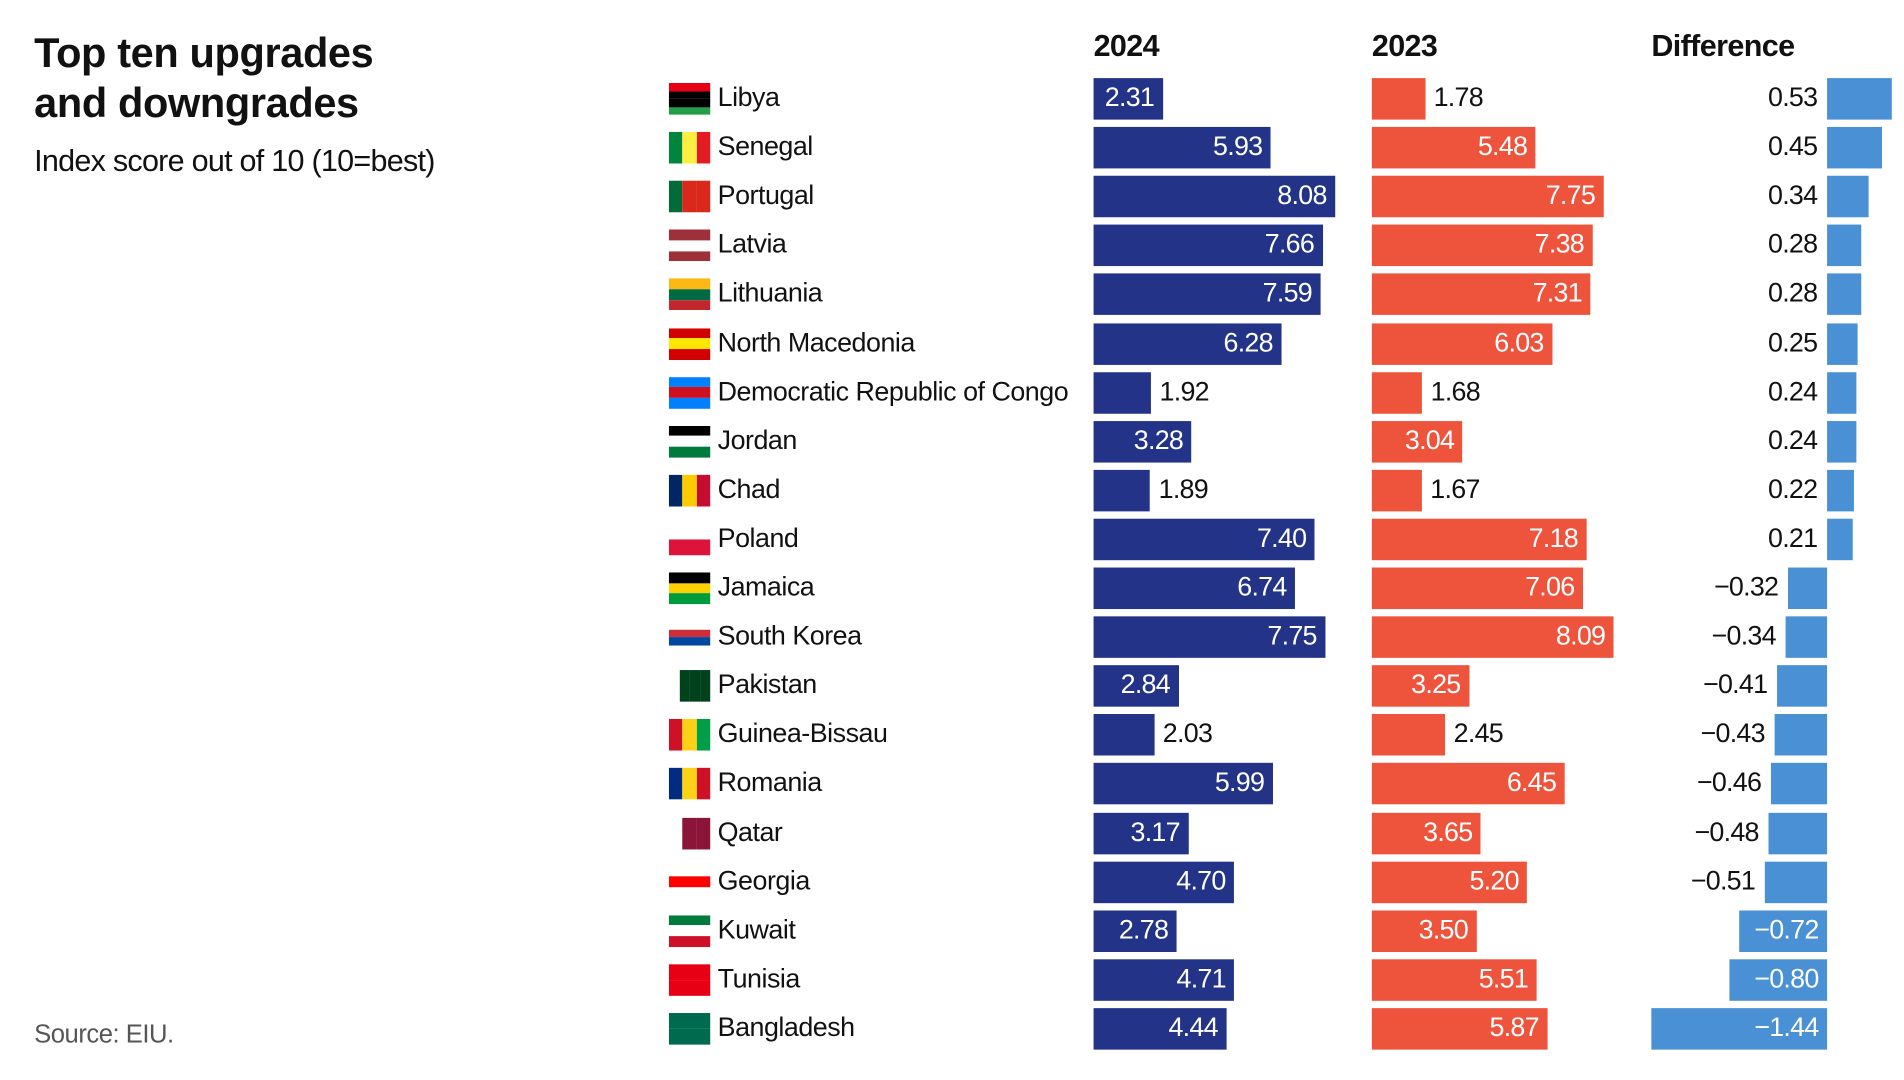 Image resolution: width=1904 pixels, height=1080 pixels. Describe the element at coordinates (952, 441) in the screenshot. I see `table-row: Jordan 3.28 3.04 0.24` at that location.